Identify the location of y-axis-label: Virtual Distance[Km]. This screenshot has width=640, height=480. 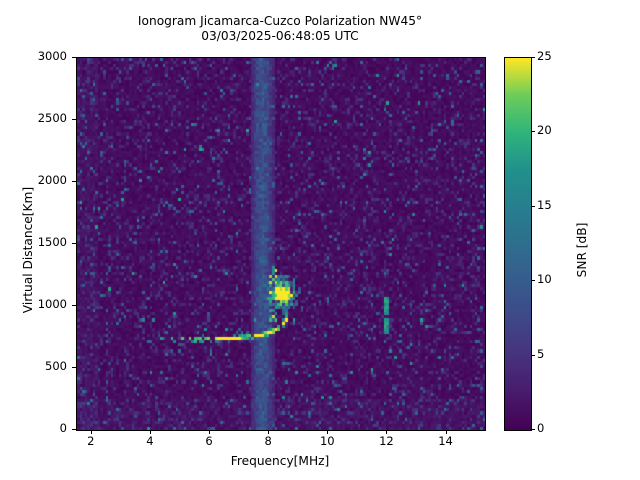
(28, 250).